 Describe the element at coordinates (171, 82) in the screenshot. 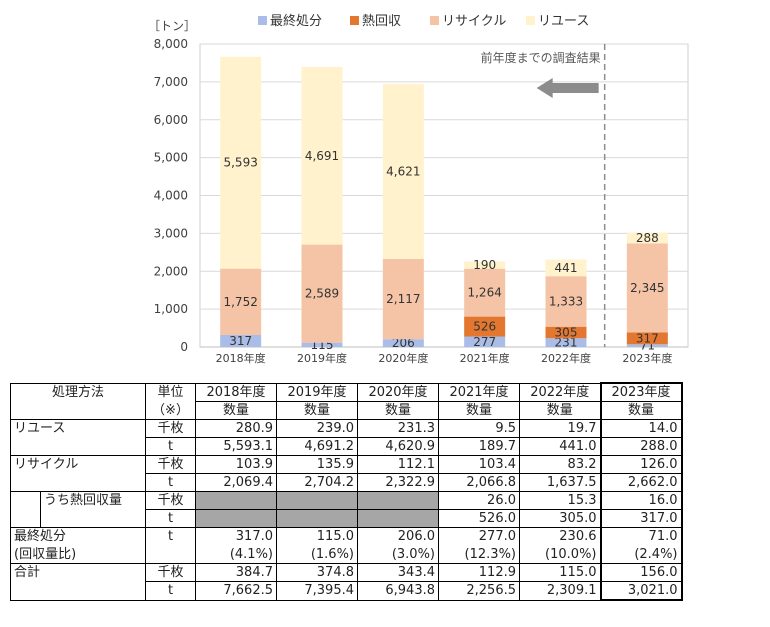

I see `y-tick-label: 7,000` at that location.